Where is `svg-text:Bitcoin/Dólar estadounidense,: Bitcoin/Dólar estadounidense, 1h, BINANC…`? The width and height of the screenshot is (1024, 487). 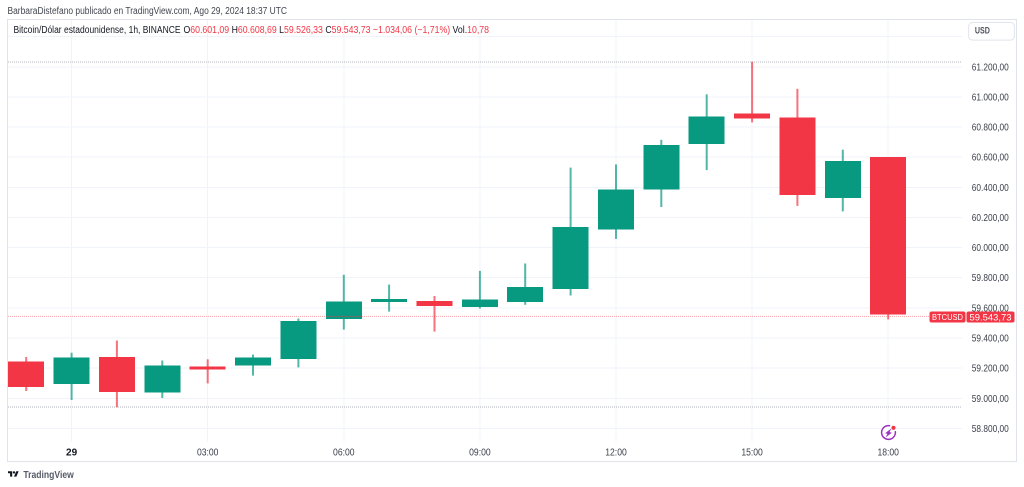 svg-text:Bitcoin/Dólar estadounidense,: Bitcoin/Dólar estadounidense, 1h, BINANC… is located at coordinates (97, 30).